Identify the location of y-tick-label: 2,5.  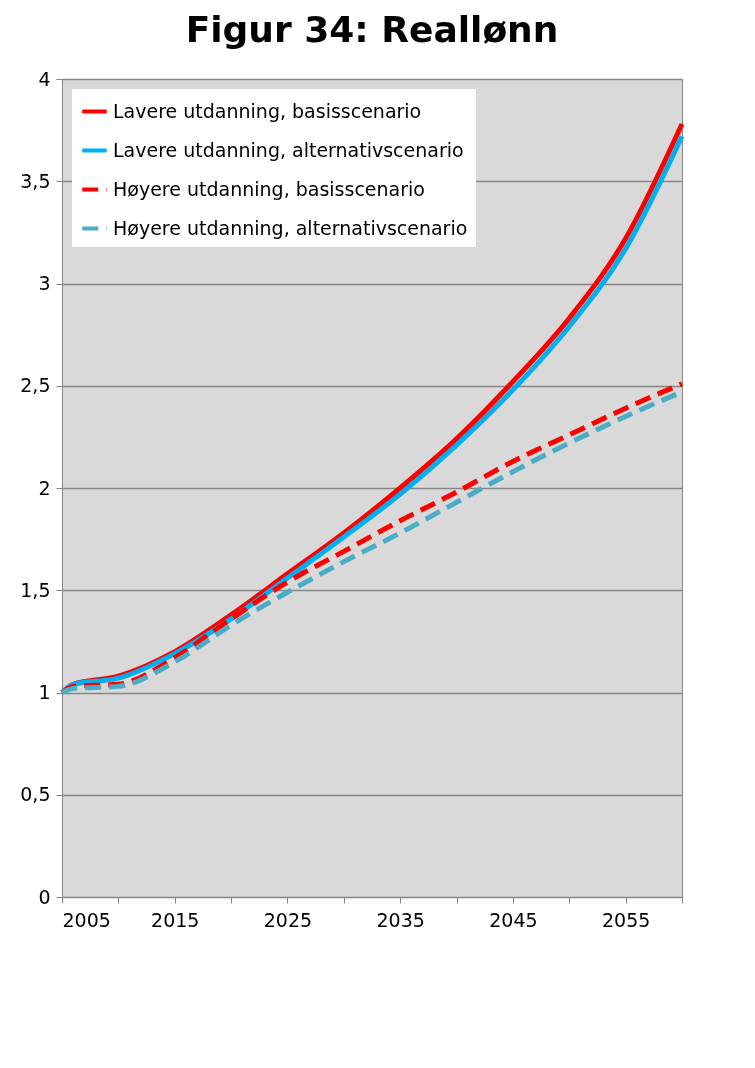
(35, 385).